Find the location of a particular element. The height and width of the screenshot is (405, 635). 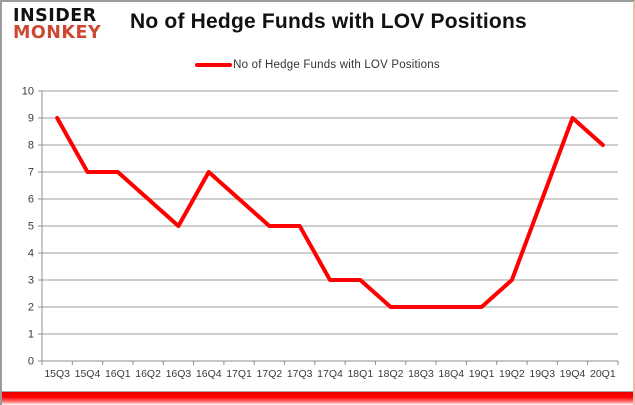

legend-label: No of Hedge Funds with LOV Positions is located at coordinates (336, 65).